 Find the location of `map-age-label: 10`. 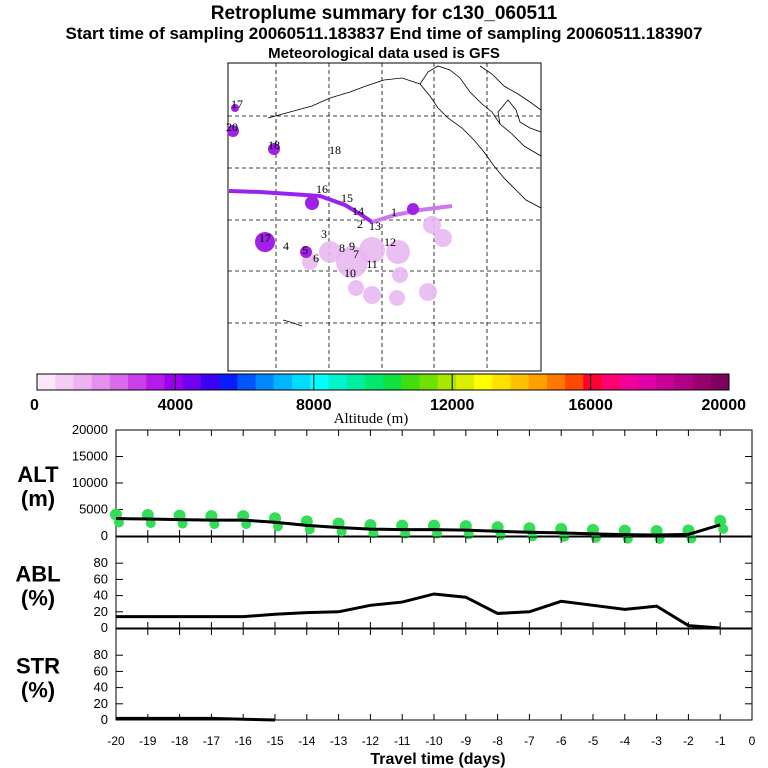

map-age-label: 10 is located at coordinates (350, 273).